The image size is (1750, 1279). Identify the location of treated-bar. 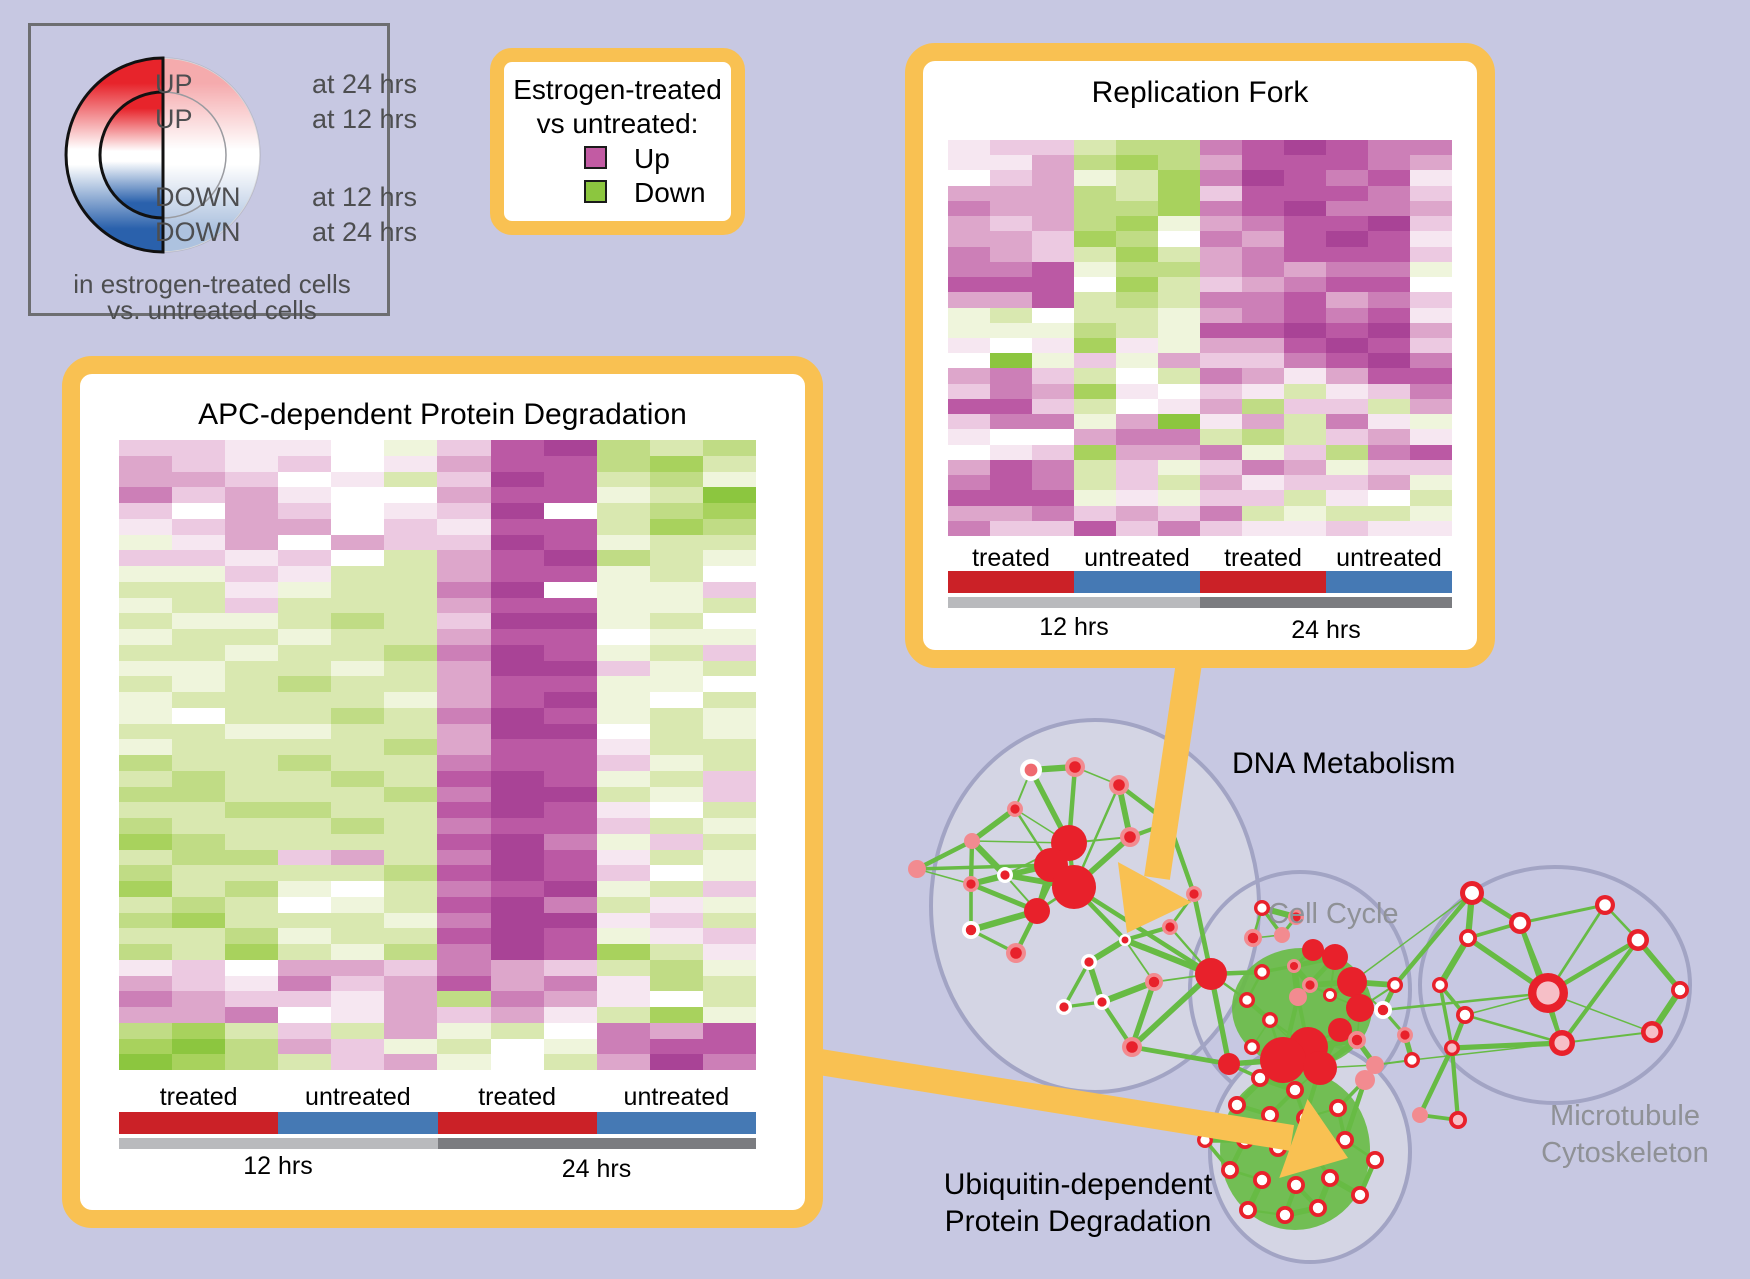
(1011, 582).